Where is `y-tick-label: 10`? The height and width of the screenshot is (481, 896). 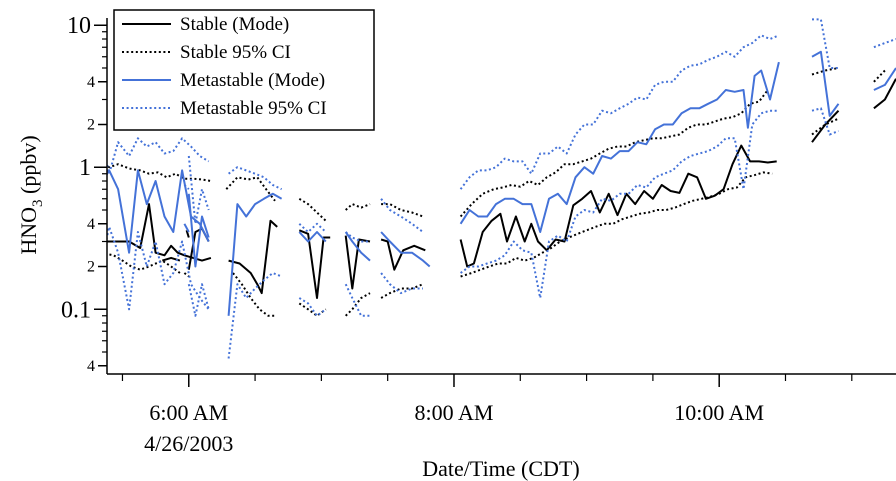
y-tick-label: 10 is located at coordinates (79, 26).